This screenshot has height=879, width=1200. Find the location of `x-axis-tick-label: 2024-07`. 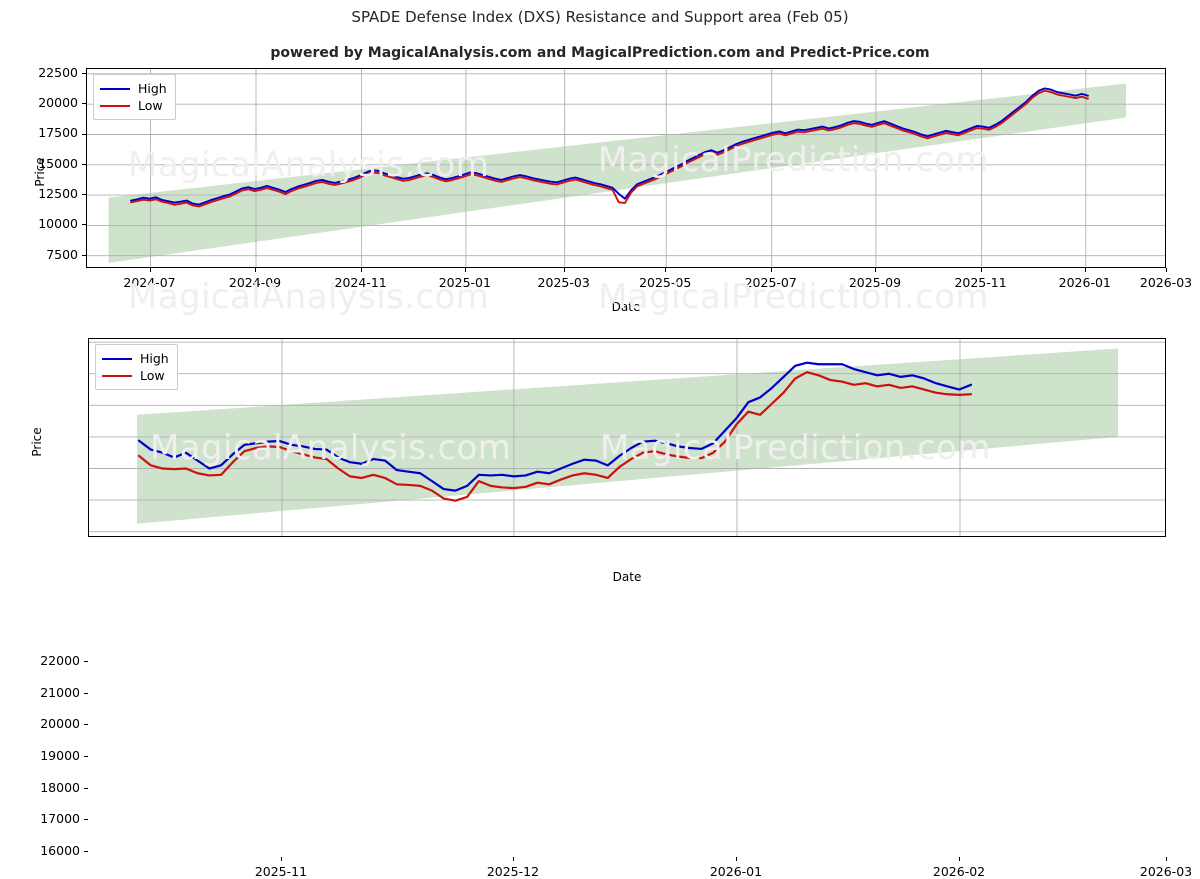

x-axis-tick-label: 2024-07 is located at coordinates (149, 282).